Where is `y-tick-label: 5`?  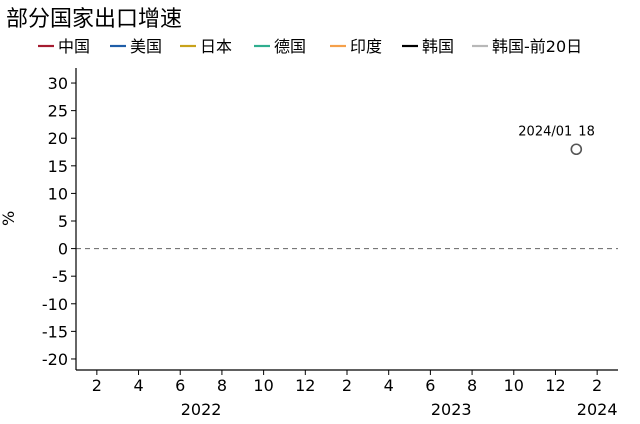 y-tick-label: 5 is located at coordinates (63, 221).